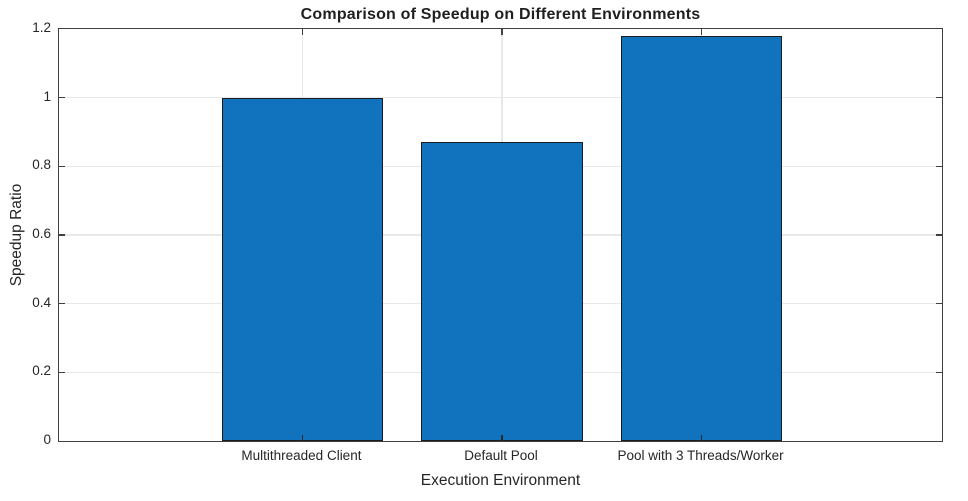 The height and width of the screenshot is (501, 968). What do you see at coordinates (500, 480) in the screenshot?
I see `x-axis-label: Execution Environment` at bounding box center [500, 480].